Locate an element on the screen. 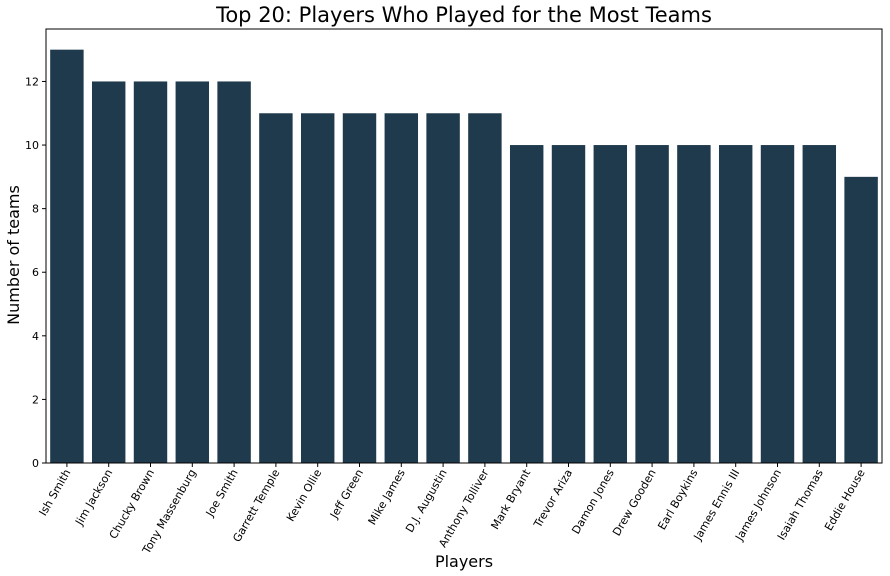 This screenshot has height=576, width=890. bar-isaiah-thomas is located at coordinates (819, 304).